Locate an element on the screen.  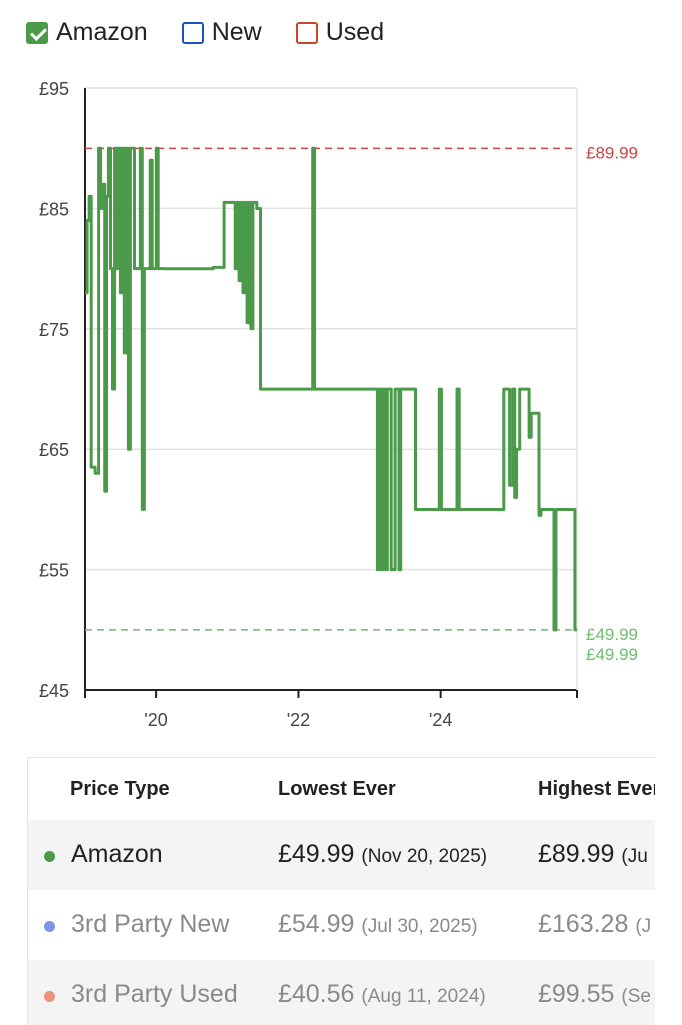
amazon-dot-icon is located at coordinates (49, 856).